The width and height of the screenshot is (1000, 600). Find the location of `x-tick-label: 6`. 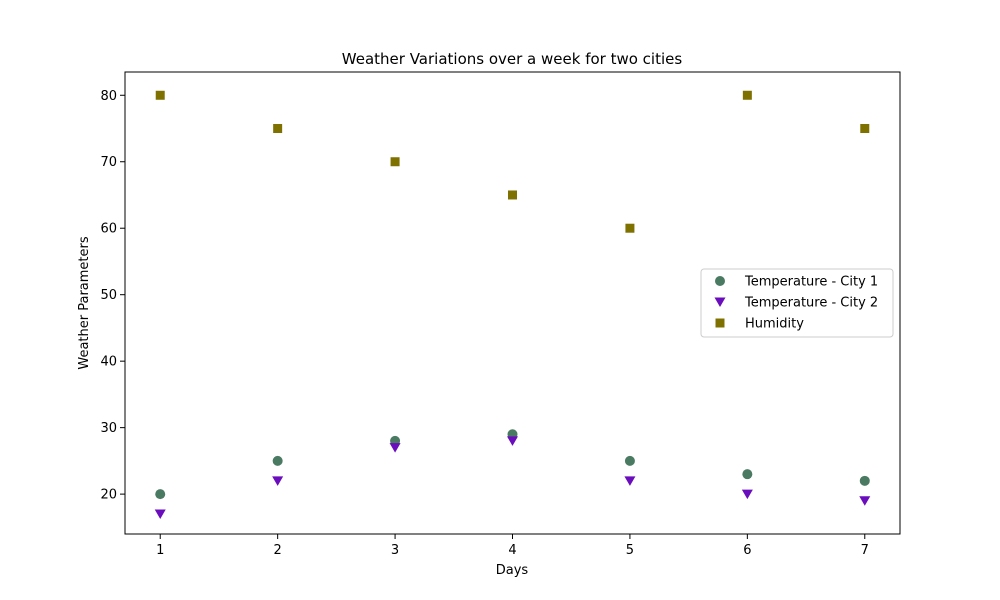

x-tick-label: 6 is located at coordinates (747, 550).